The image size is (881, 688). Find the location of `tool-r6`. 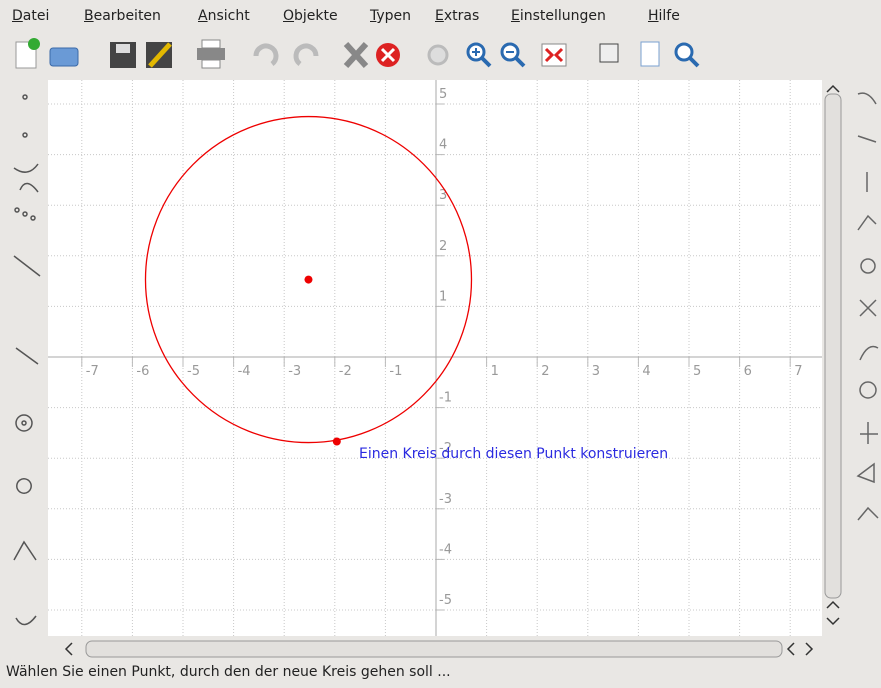

tool-r6 is located at coordinates (868, 308).